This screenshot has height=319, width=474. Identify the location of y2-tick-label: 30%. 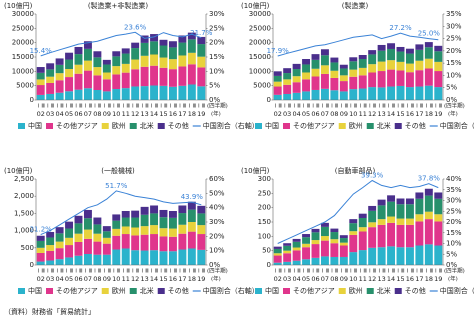
(217, 14).